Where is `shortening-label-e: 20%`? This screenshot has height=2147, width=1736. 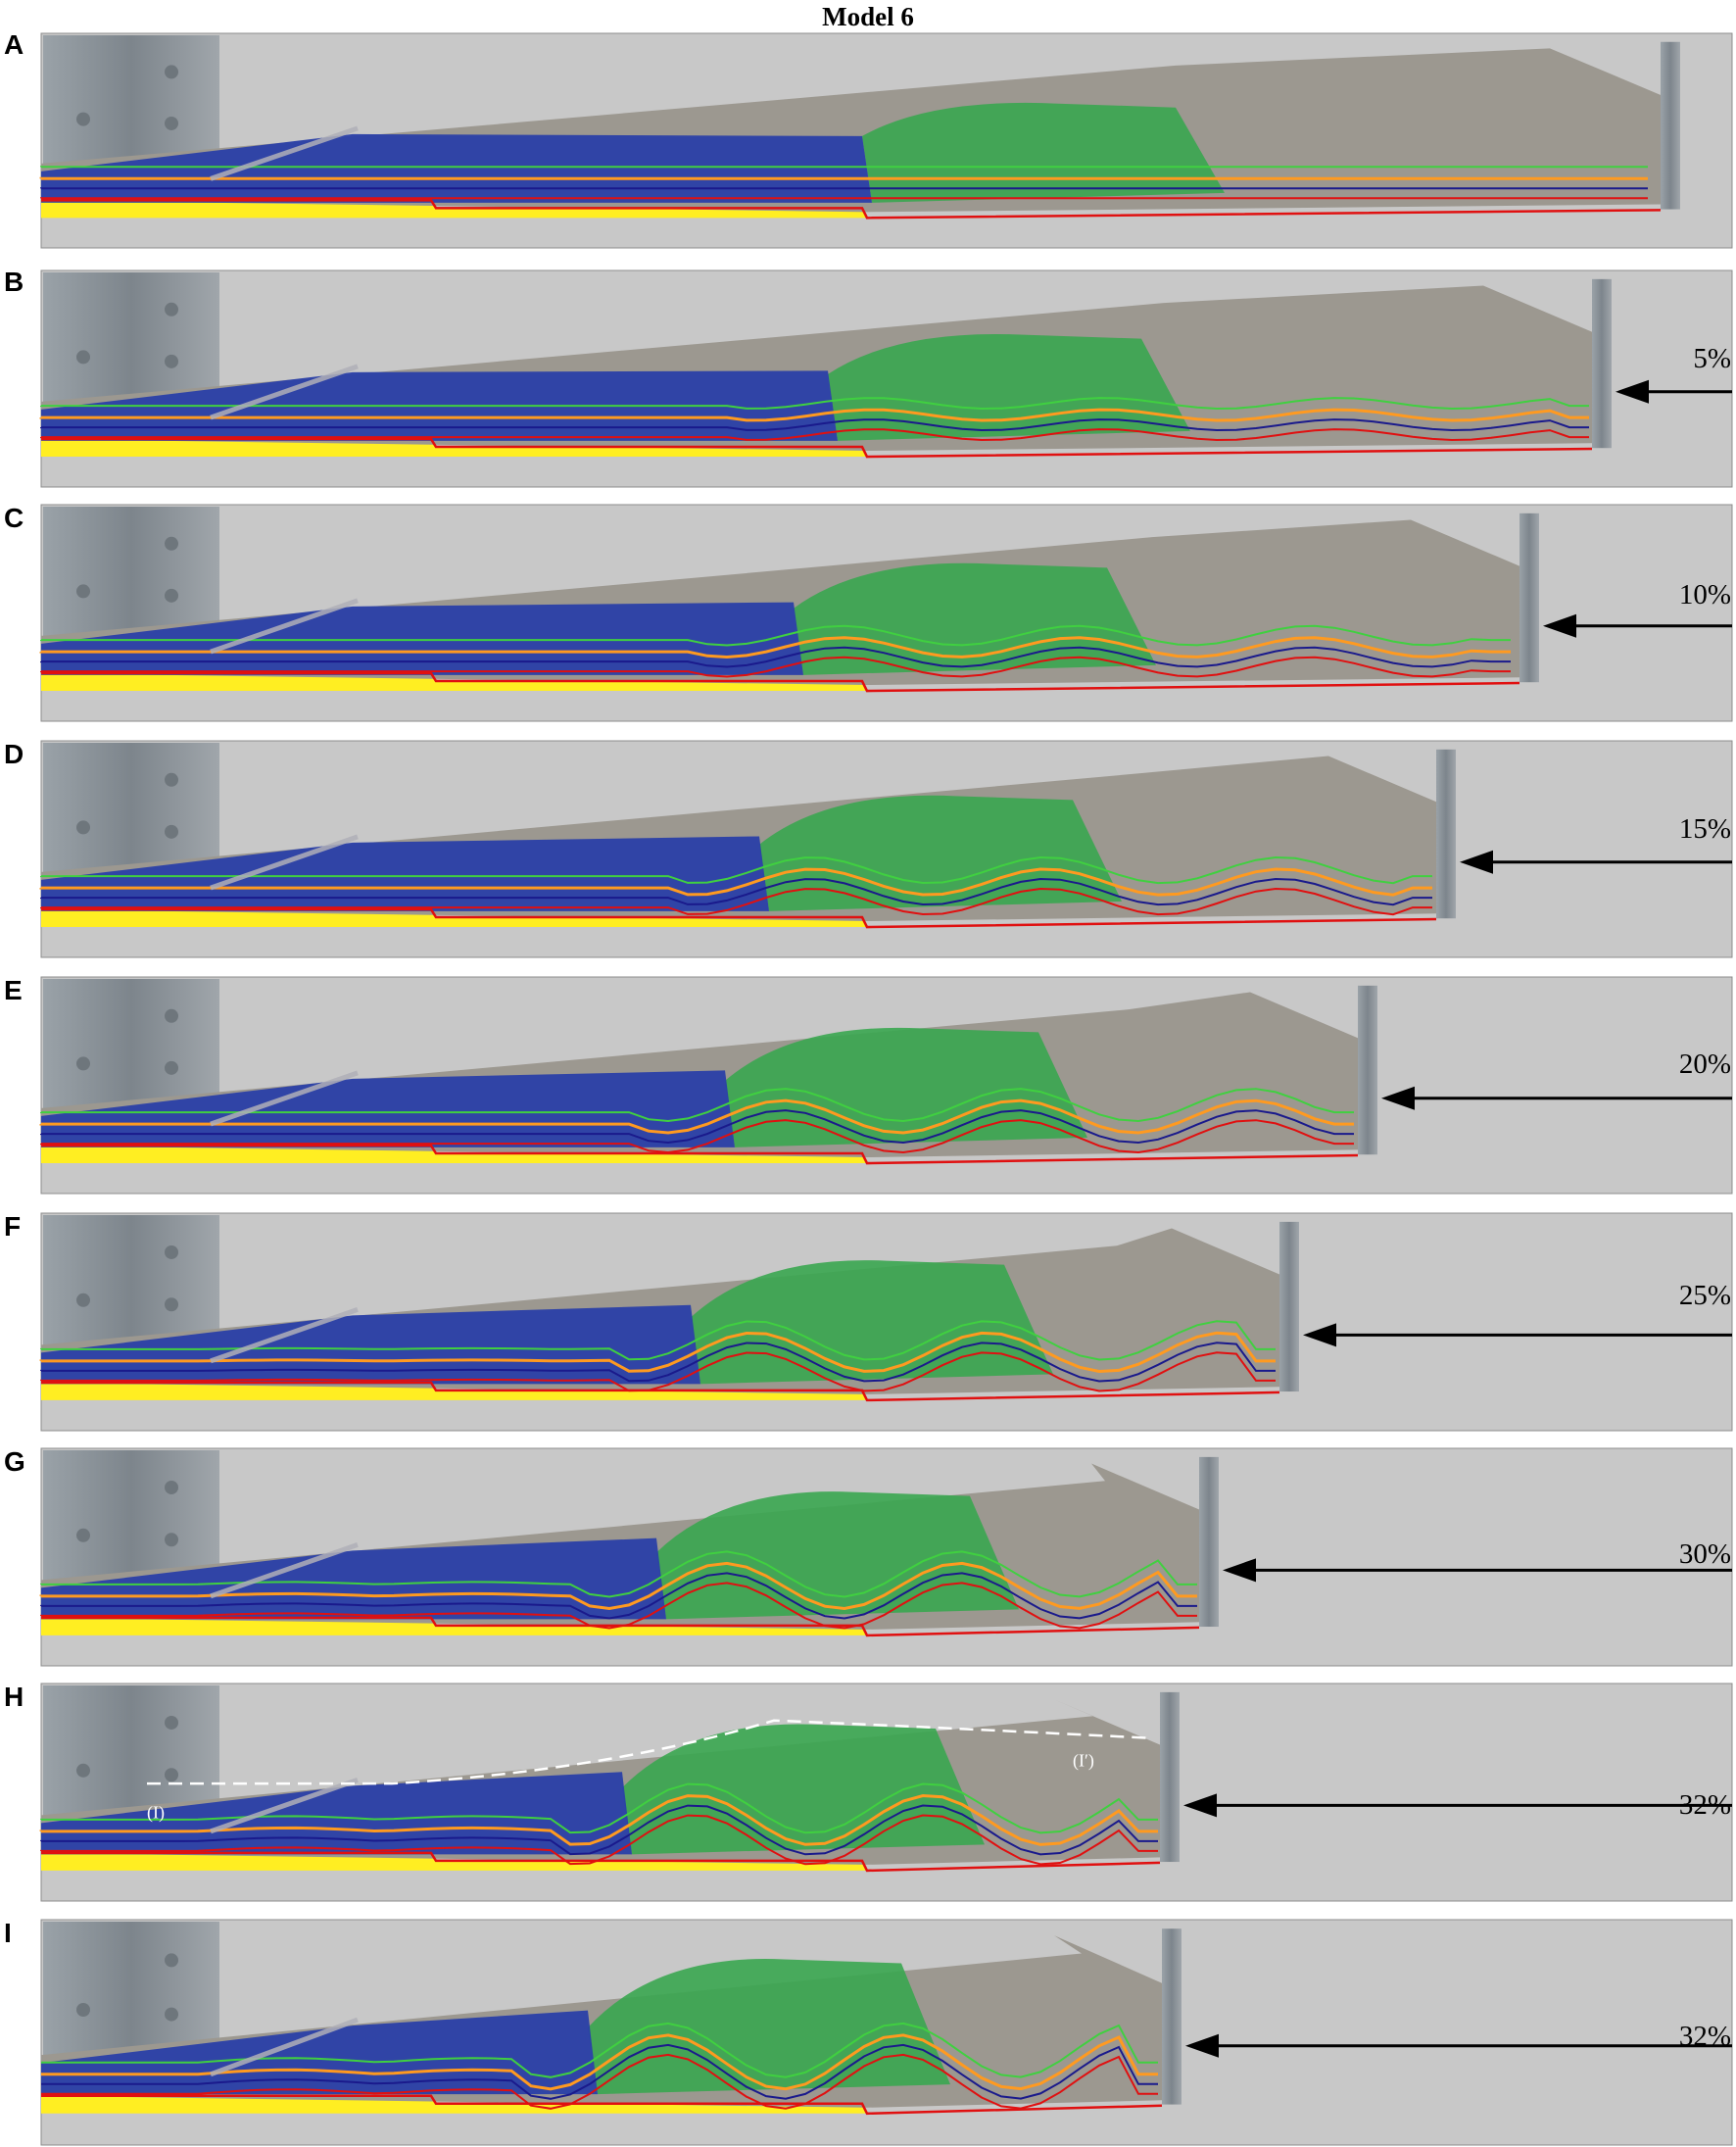
shortening-label-e: 20% is located at coordinates (1704, 1064).